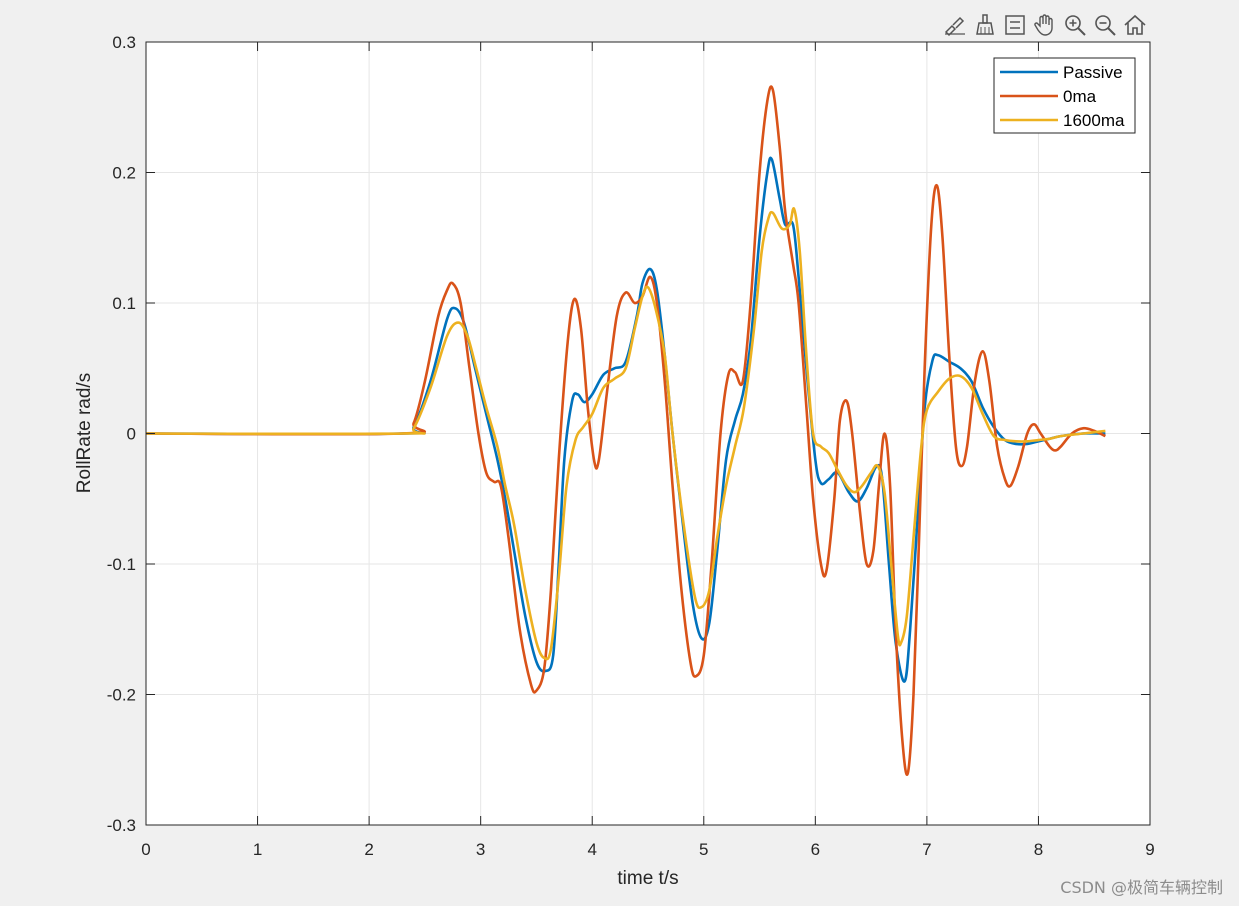  Describe the element at coordinates (1080, 96) in the screenshot. I see `legend-label-0ma: 0ma` at that location.